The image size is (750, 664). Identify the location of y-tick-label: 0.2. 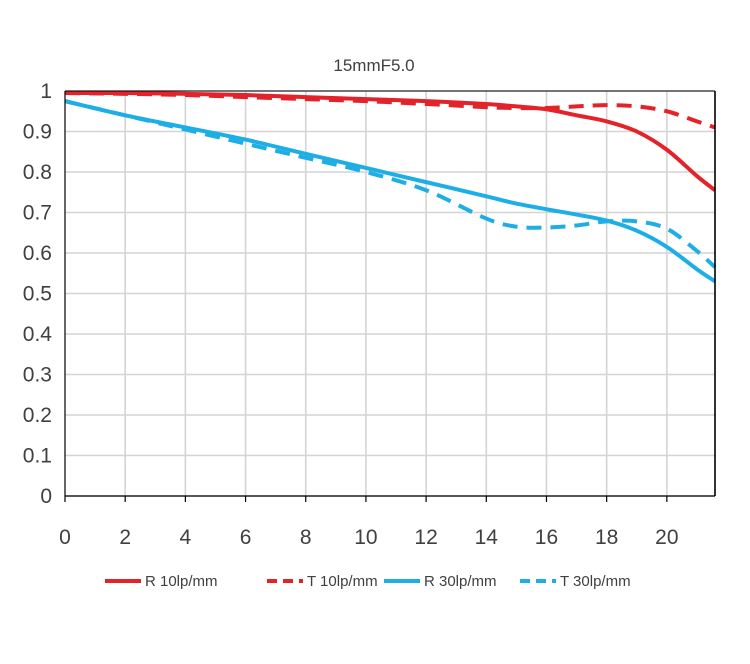
(37, 415).